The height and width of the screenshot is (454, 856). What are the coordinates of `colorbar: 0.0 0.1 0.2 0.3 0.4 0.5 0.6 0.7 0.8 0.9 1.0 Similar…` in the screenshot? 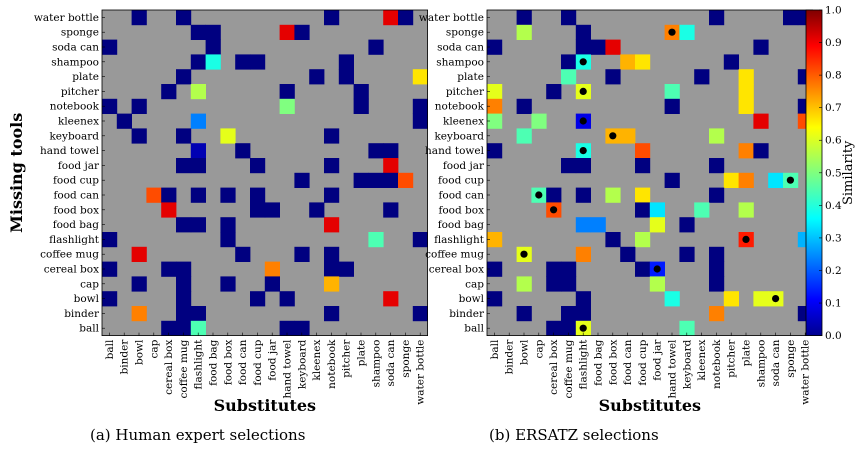 It's located at (830, 173).